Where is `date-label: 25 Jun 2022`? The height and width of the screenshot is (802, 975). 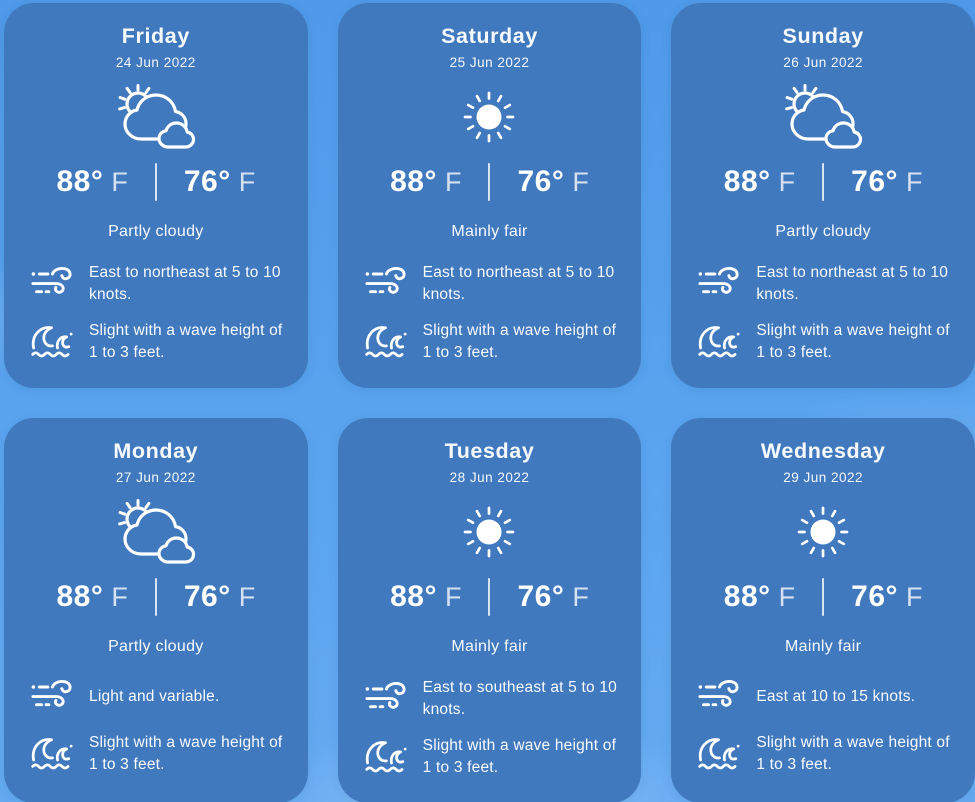
date-label: 25 Jun 2022 is located at coordinates (489, 62).